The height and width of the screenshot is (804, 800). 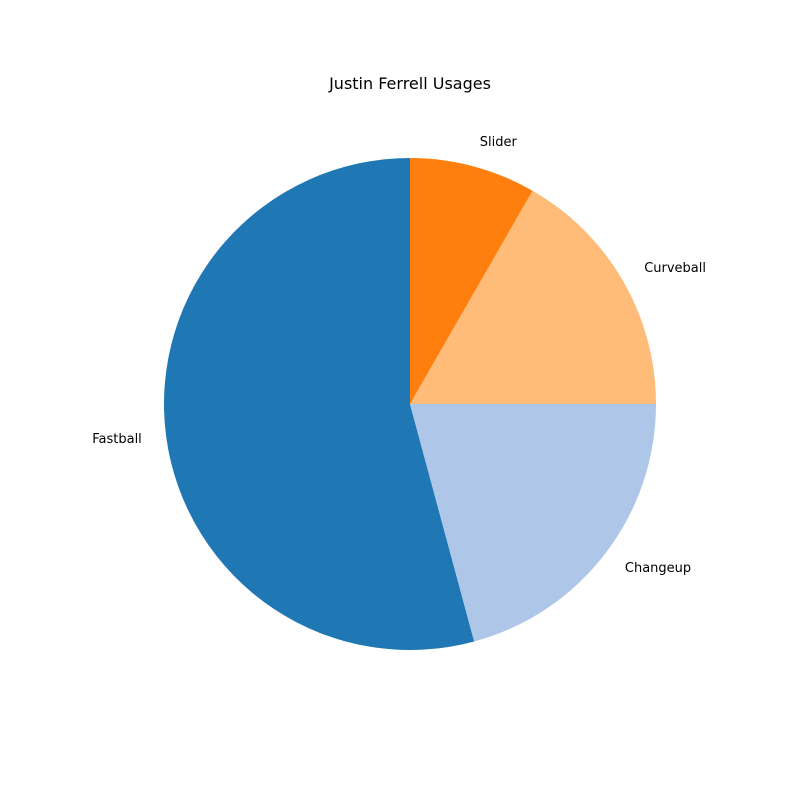 I want to click on pie-slice-curveball, so click(x=533, y=297).